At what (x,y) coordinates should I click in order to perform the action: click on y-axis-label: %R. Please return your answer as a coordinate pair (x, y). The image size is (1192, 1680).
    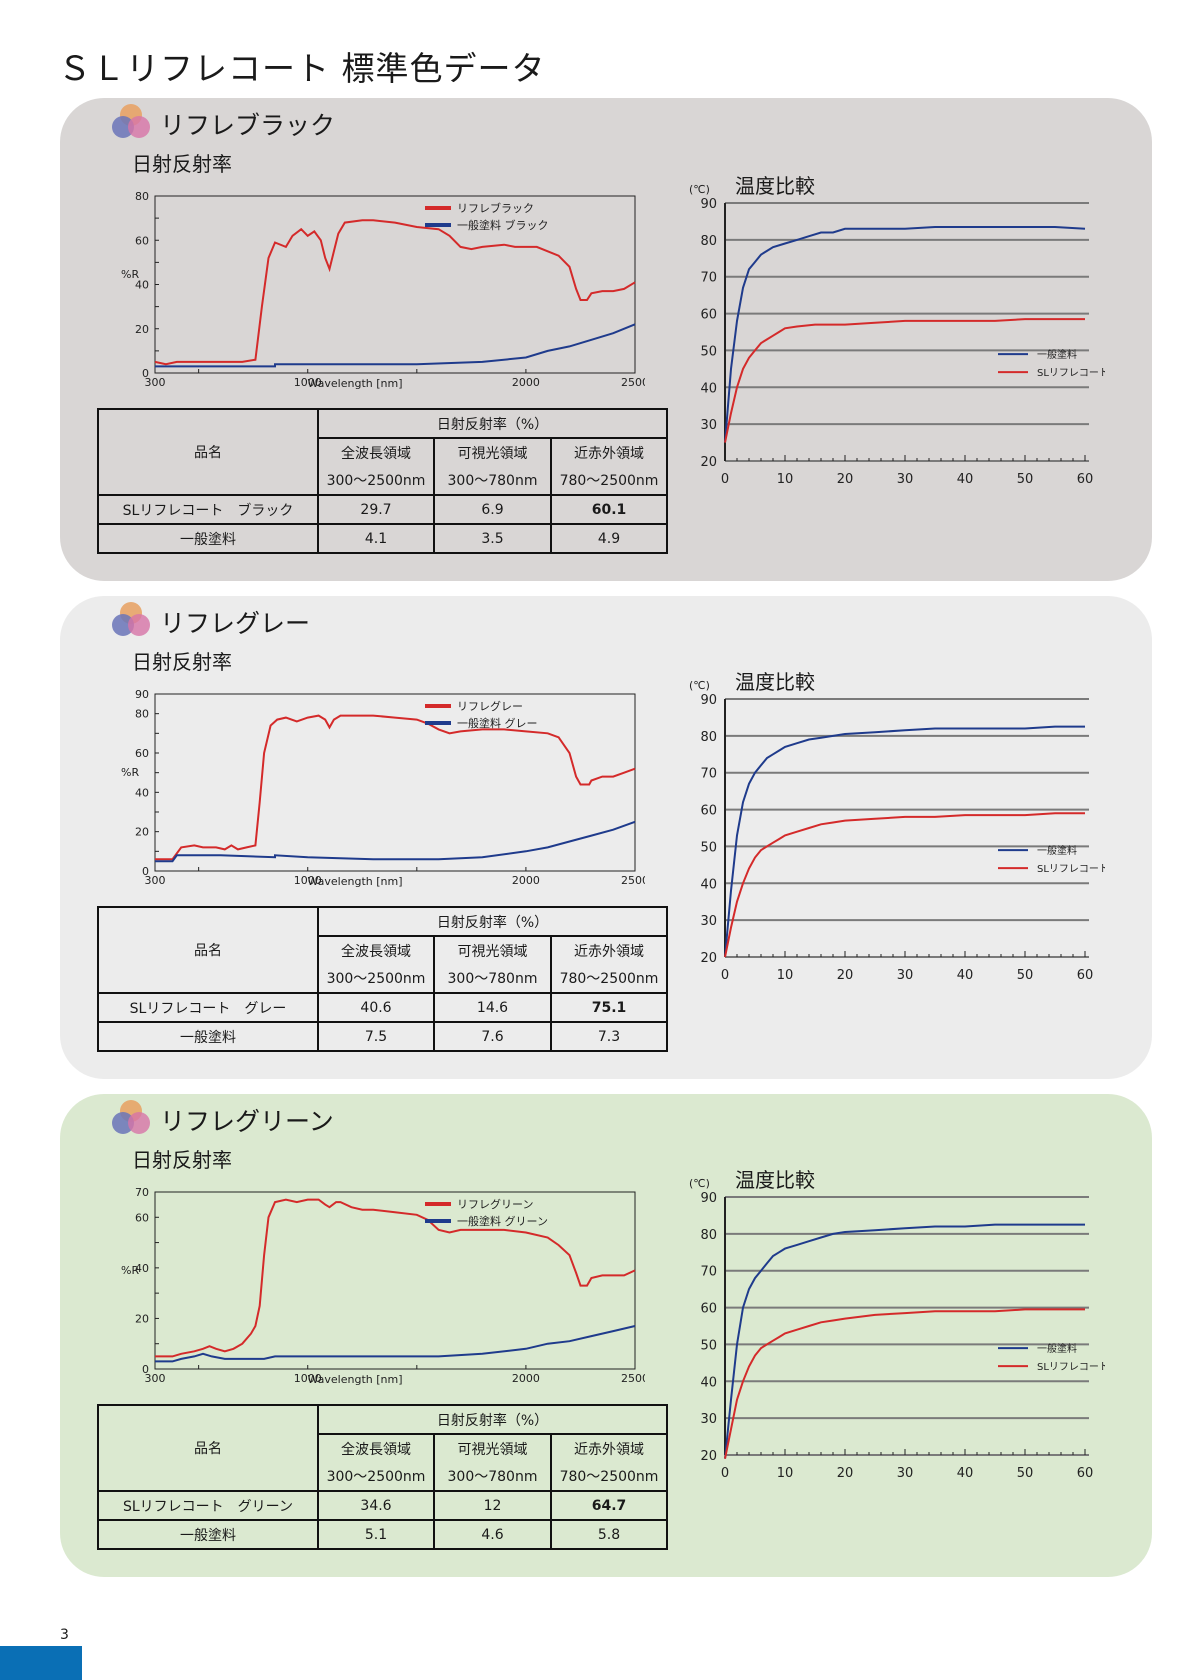
    Looking at the image, I should click on (130, 274).